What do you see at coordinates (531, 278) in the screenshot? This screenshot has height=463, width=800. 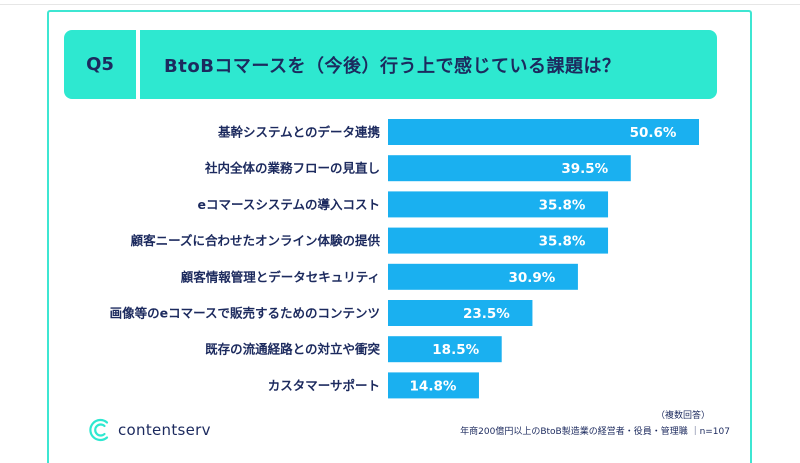 I see `value-label-5: 30.9%` at bounding box center [531, 278].